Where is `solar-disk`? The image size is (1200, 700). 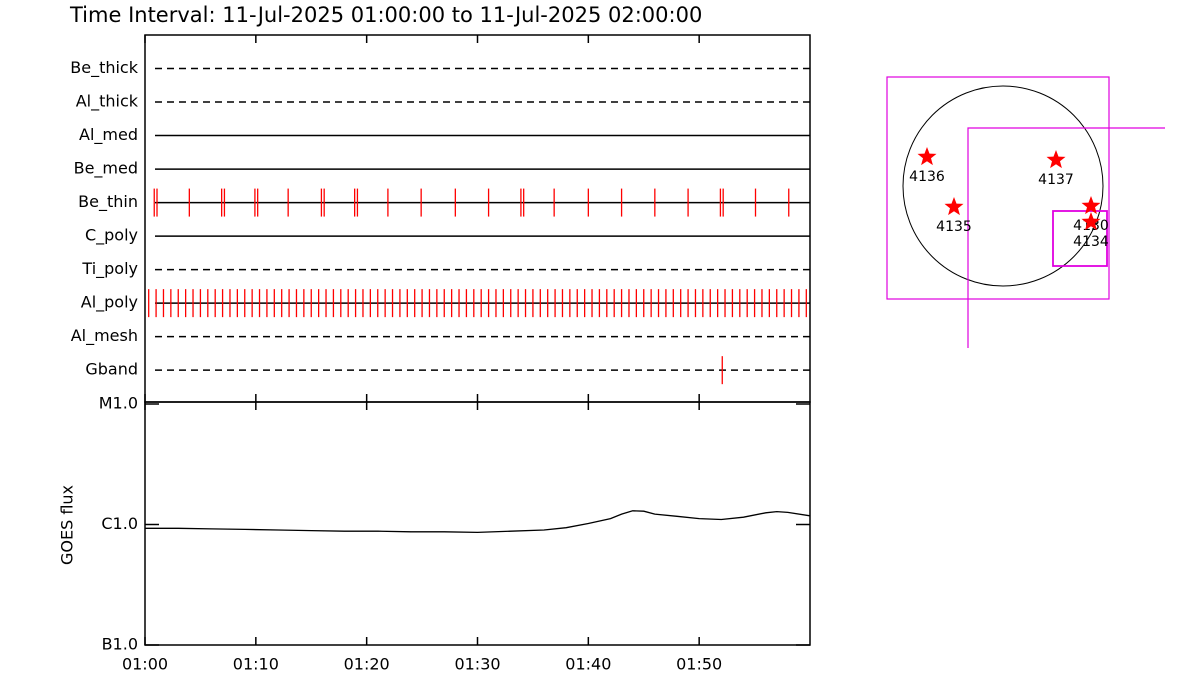
solar-disk is located at coordinates (1003, 186).